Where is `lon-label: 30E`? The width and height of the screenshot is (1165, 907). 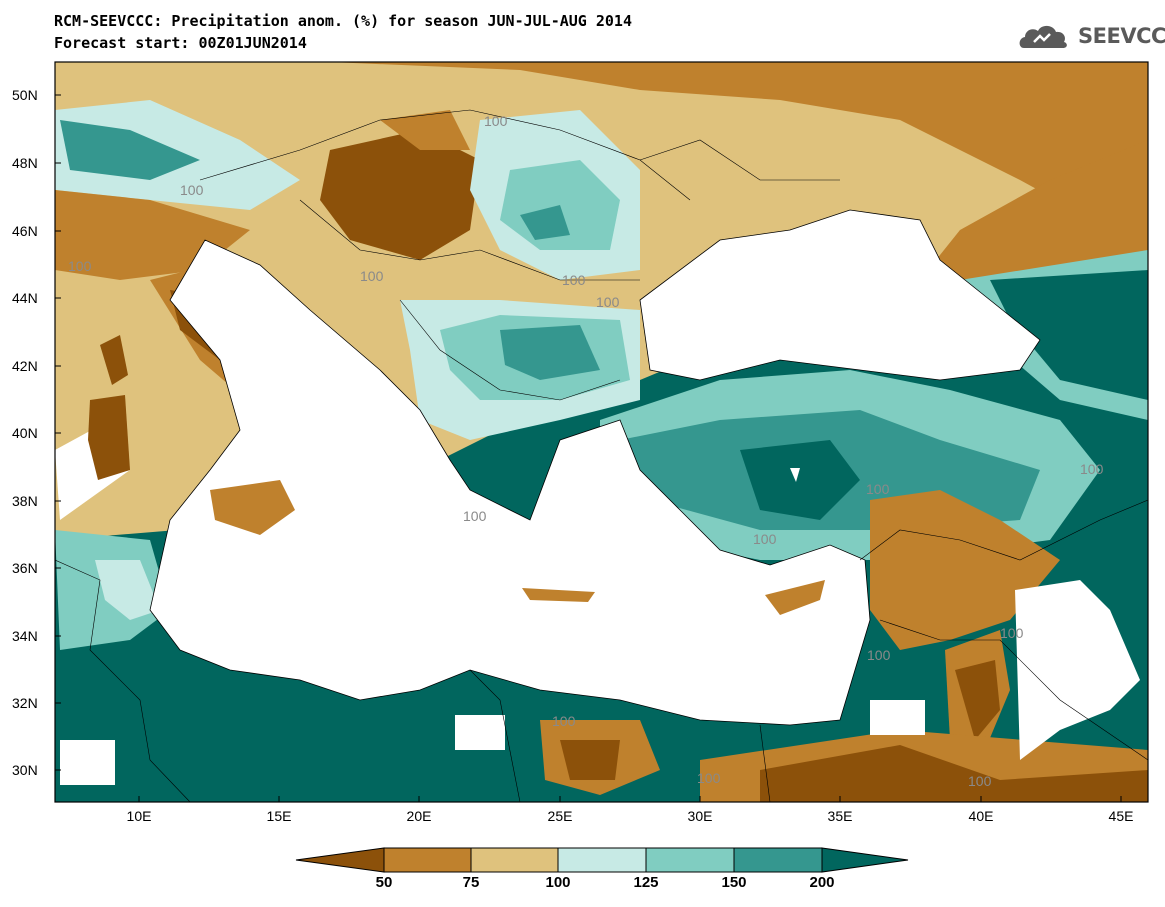
lon-label: 30E is located at coordinates (700, 816).